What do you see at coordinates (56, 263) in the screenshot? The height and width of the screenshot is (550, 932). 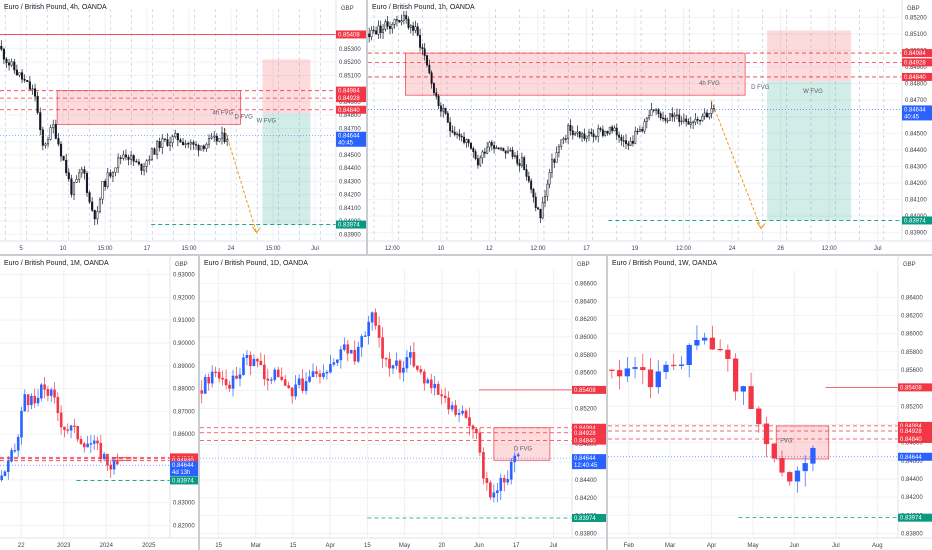 I see `chart-title: Euro / British Pound, 1M, OANDA` at bounding box center [56, 263].